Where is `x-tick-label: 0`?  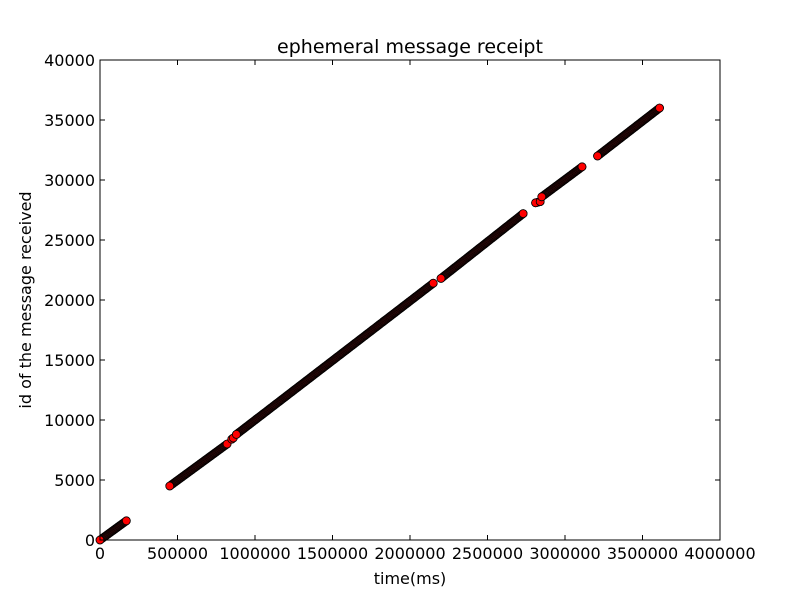 x-tick-label: 0 is located at coordinates (100, 553).